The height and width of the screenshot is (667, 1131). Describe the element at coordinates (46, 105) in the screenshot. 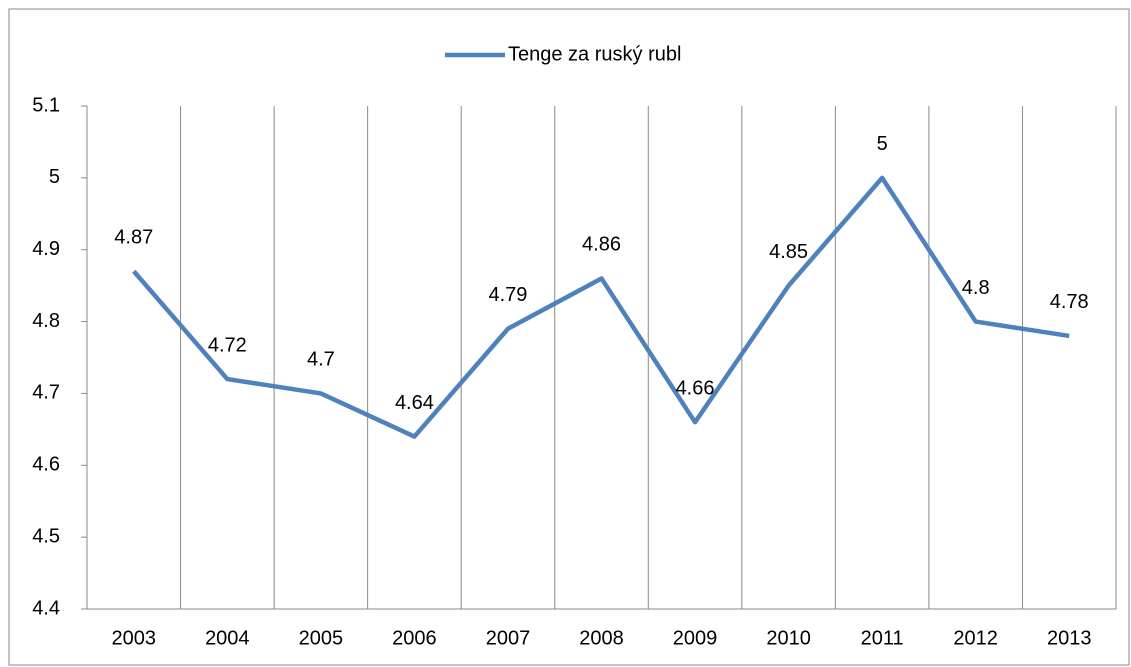

I see `y-tick-label: 5.1` at that location.